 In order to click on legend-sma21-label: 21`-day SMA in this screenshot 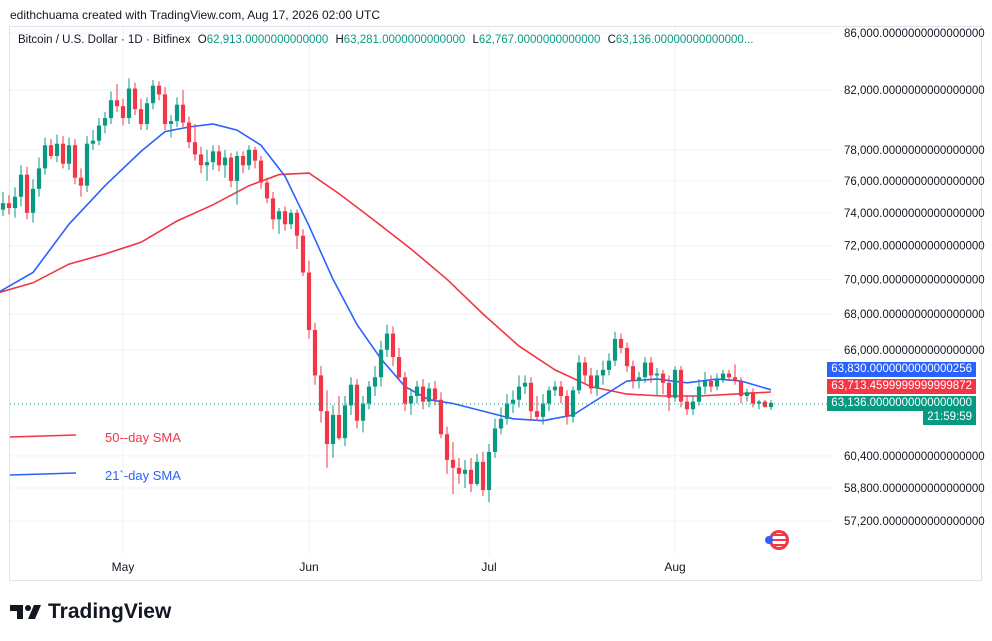, I will do `click(143, 475)`.